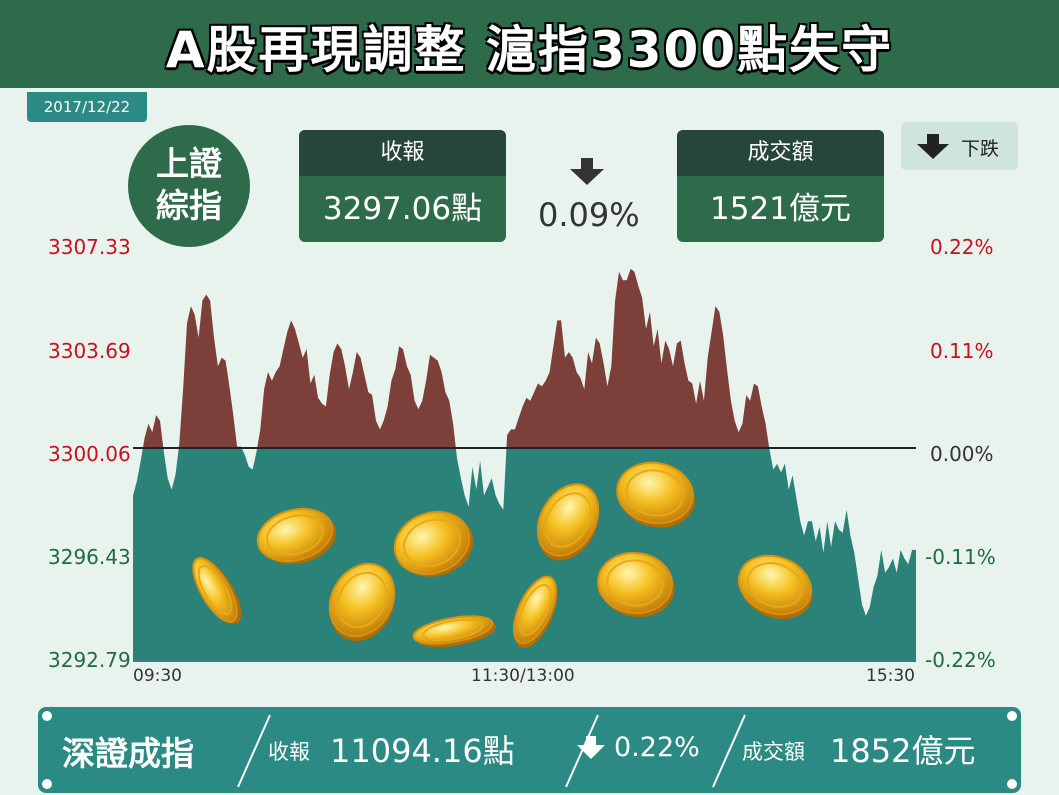  I want to click on close-label: 收報, so click(402, 153).